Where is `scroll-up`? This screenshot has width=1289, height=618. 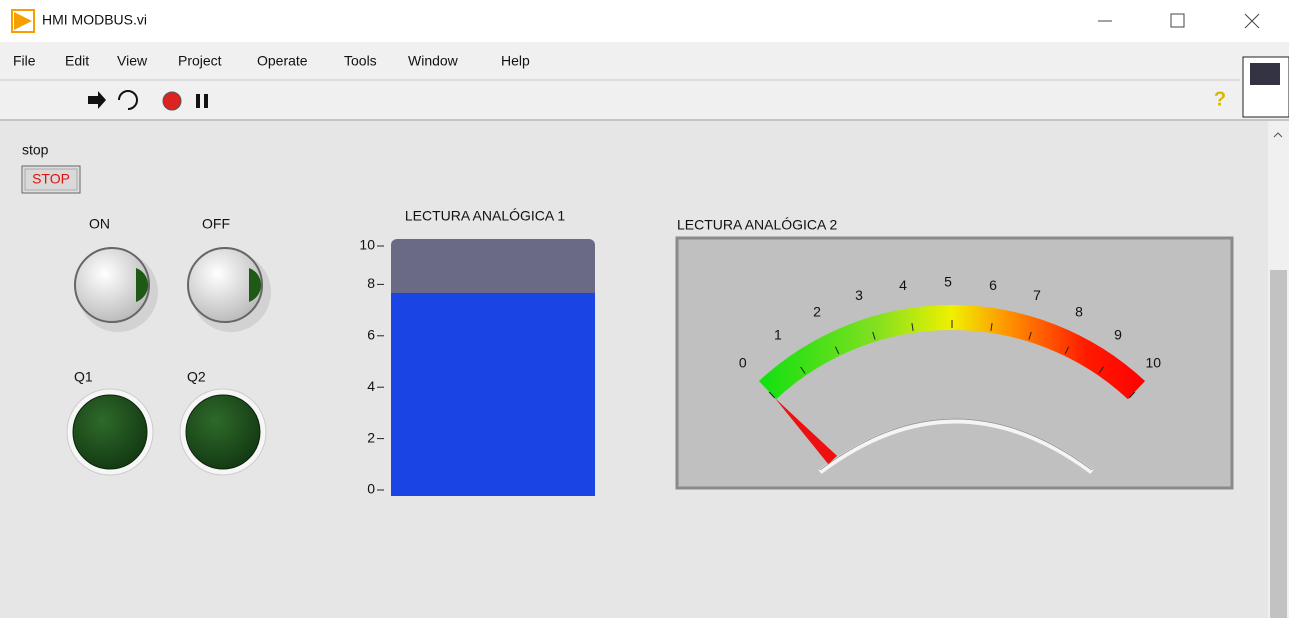 scroll-up is located at coordinates (1278, 135).